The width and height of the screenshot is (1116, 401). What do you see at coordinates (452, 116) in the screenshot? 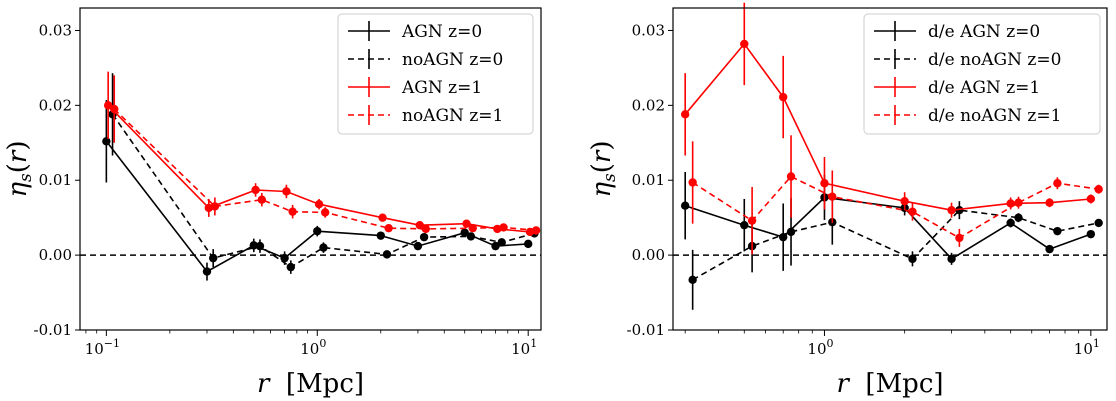
I see `legend-label: noAGN z=1` at bounding box center [452, 116].